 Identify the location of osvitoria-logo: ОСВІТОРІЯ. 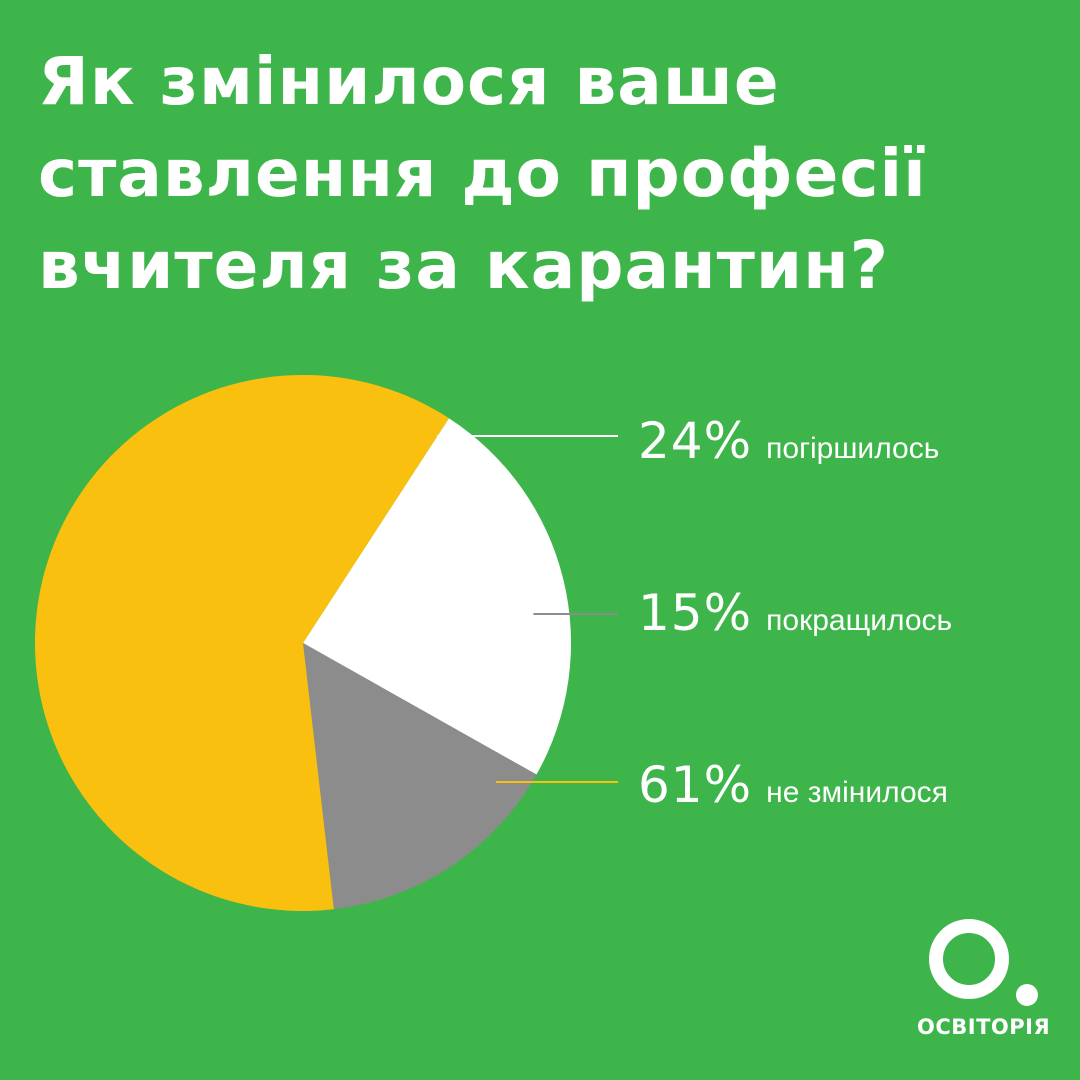
(985, 980).